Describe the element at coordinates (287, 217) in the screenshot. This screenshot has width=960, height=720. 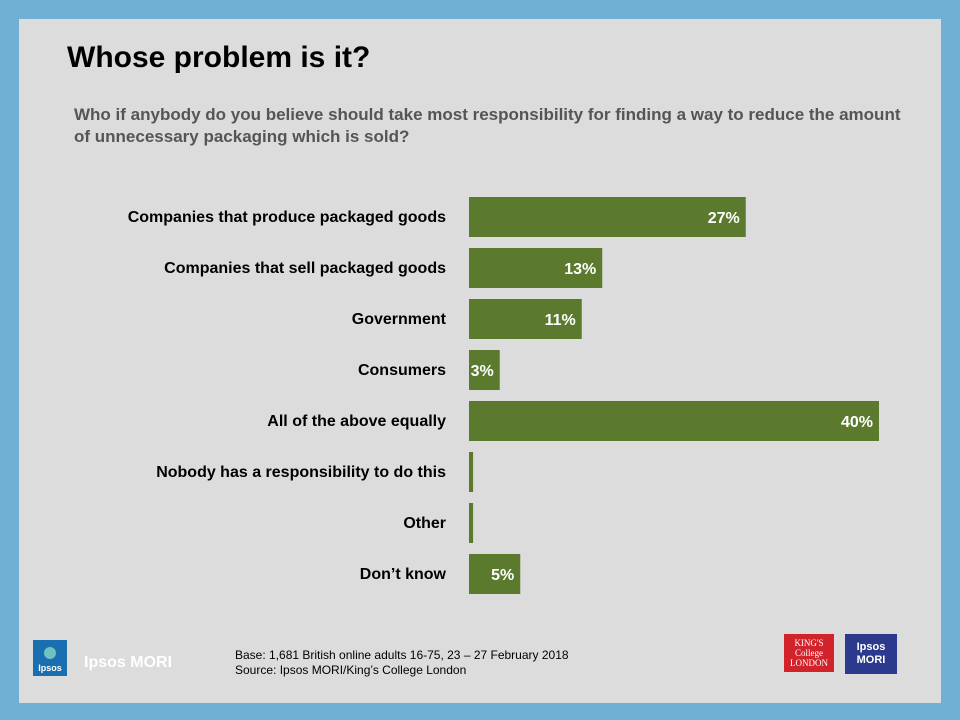
I see `category-label-0: Companies that produce packaged goods` at that location.